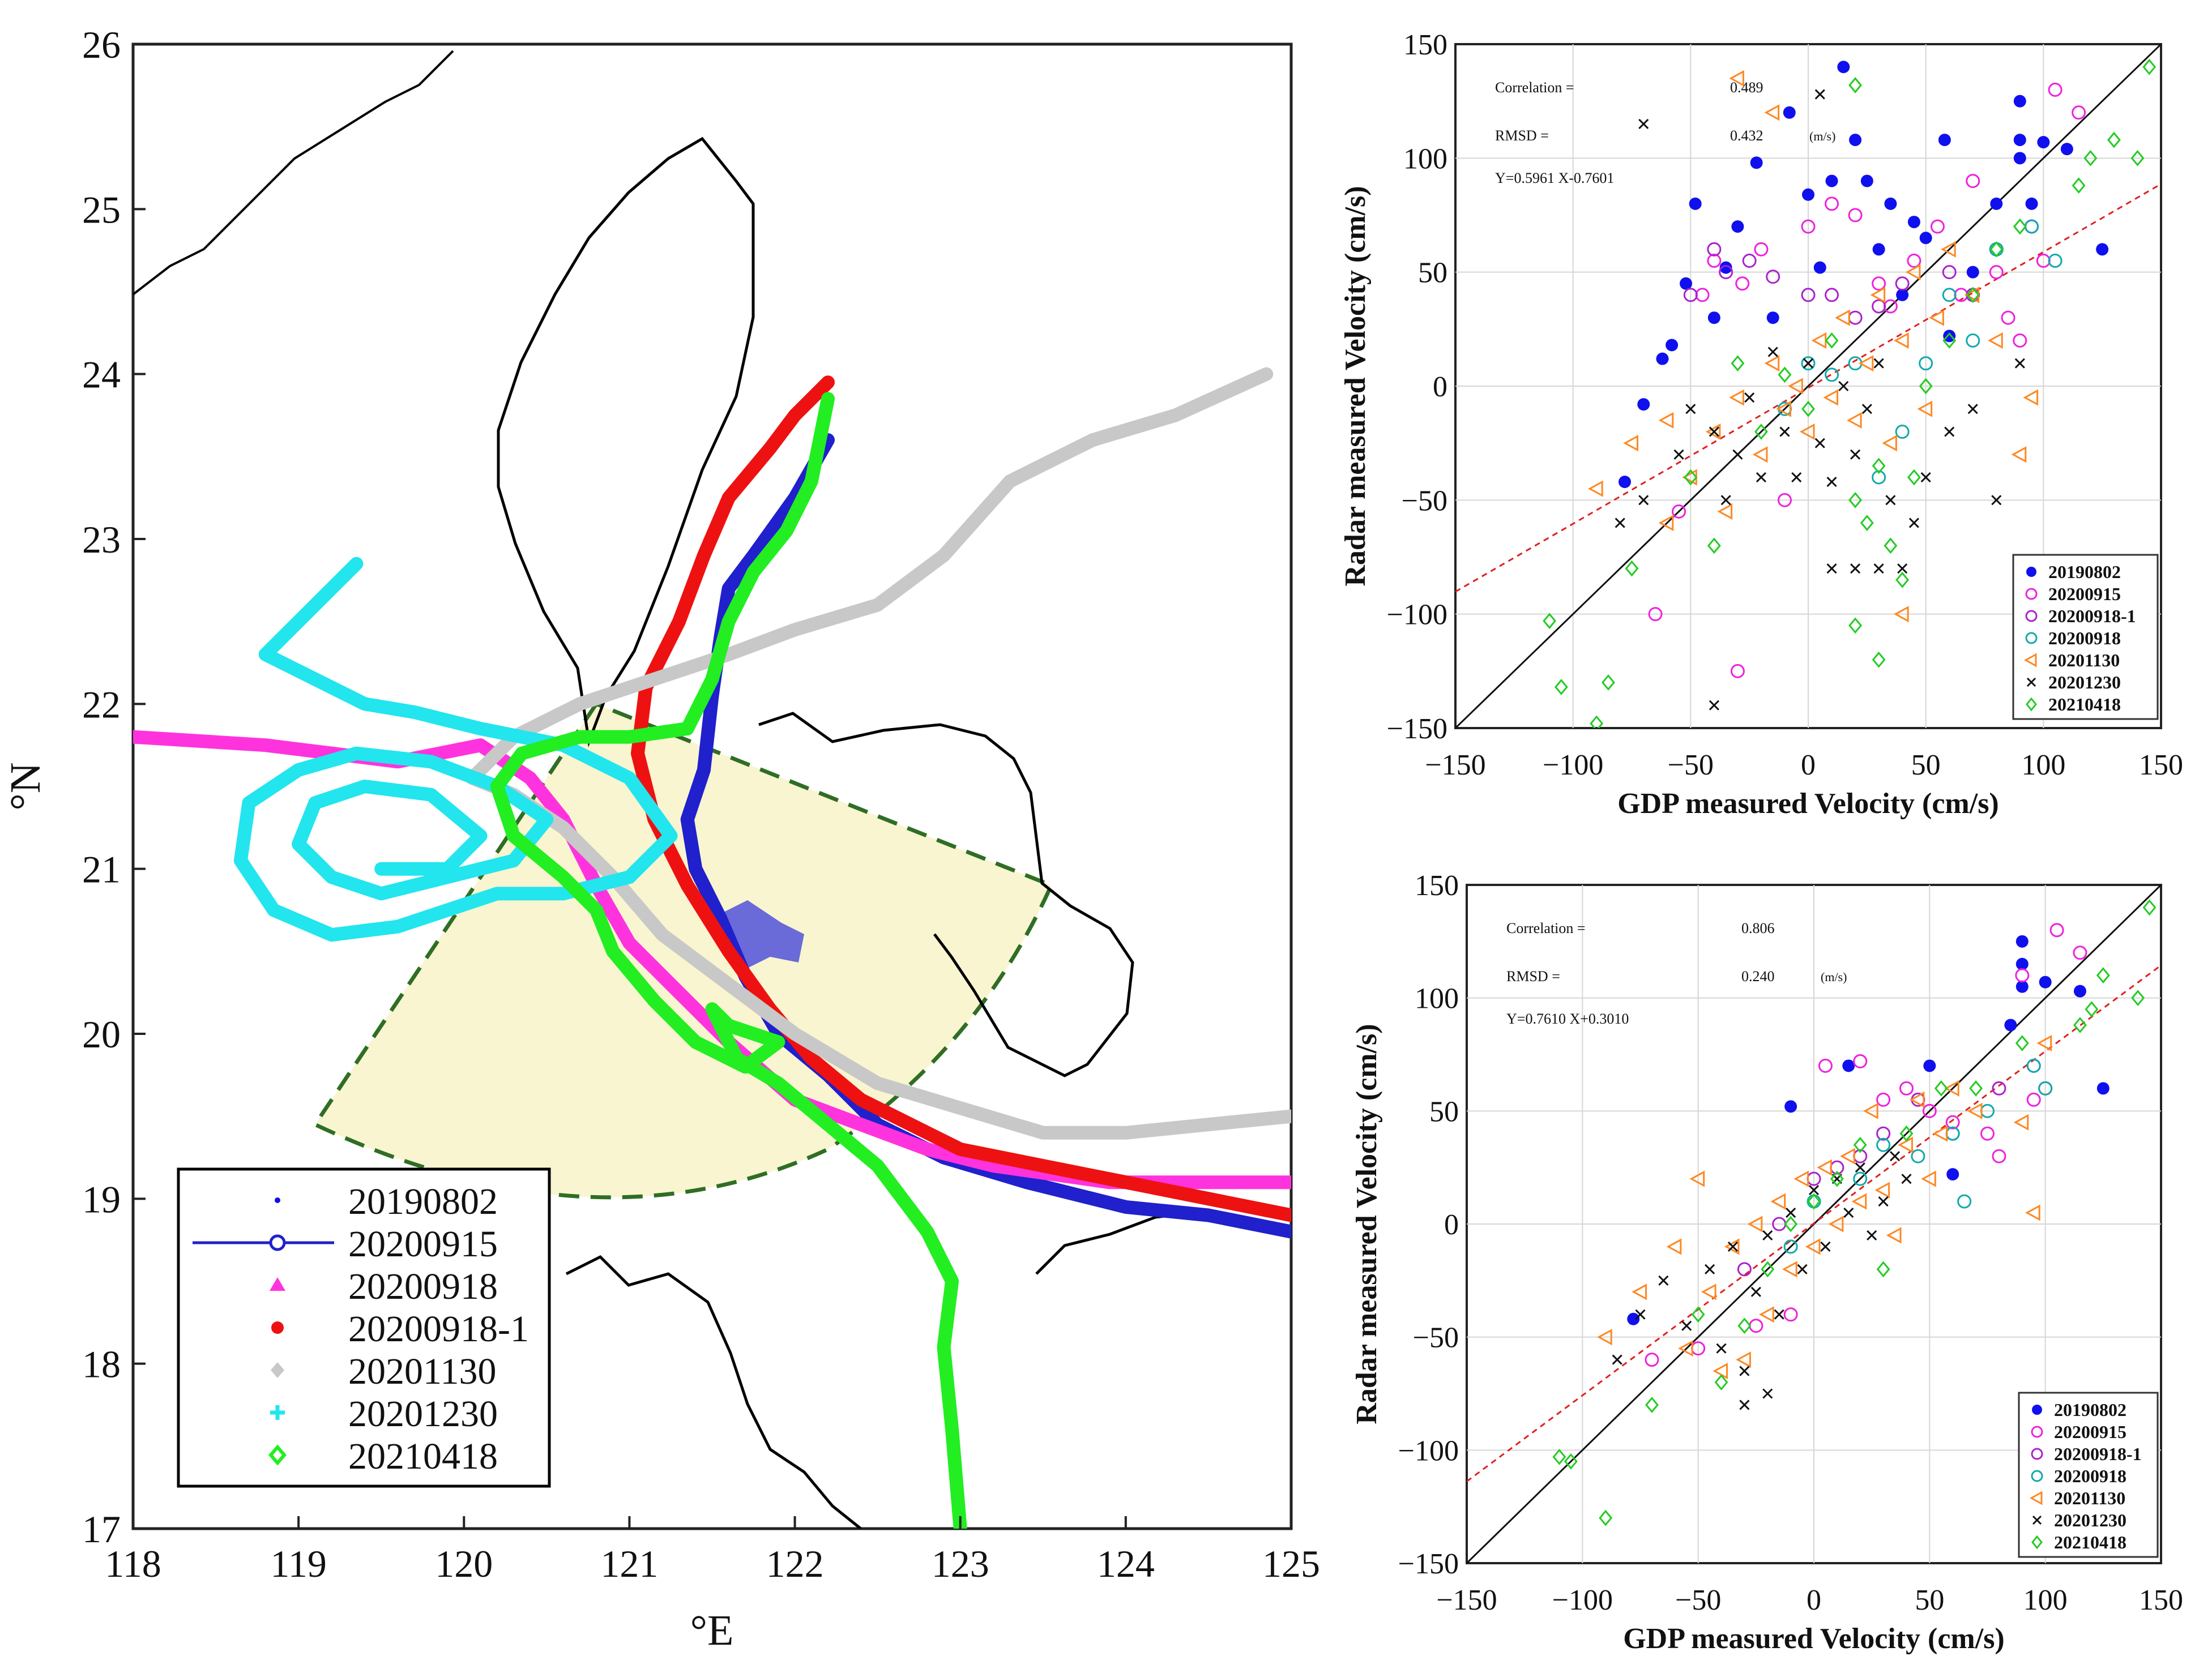 The width and height of the screenshot is (2212, 1673). I want to click on correlation-value: 0.489, so click(1746, 87).